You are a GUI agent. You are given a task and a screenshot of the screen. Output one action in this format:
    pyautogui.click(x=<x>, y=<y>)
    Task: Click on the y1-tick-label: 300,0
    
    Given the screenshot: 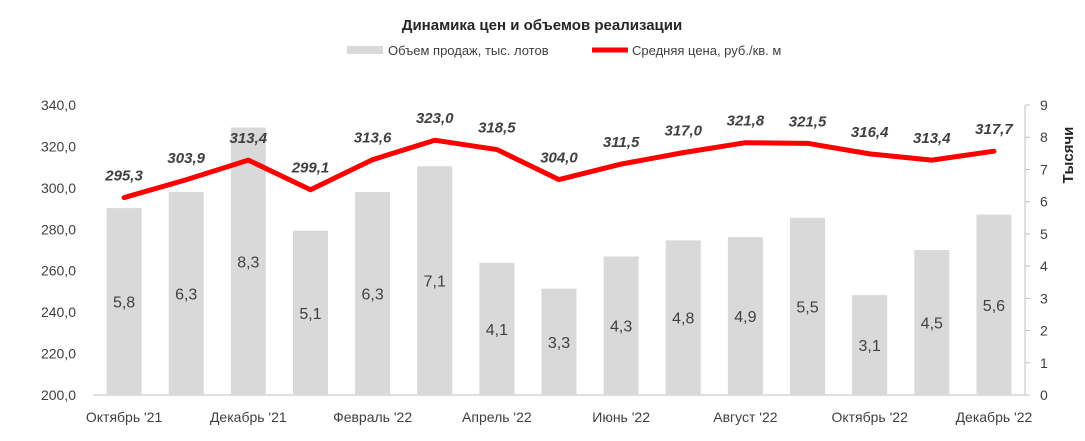 What is the action you would take?
    pyautogui.click(x=58, y=188)
    